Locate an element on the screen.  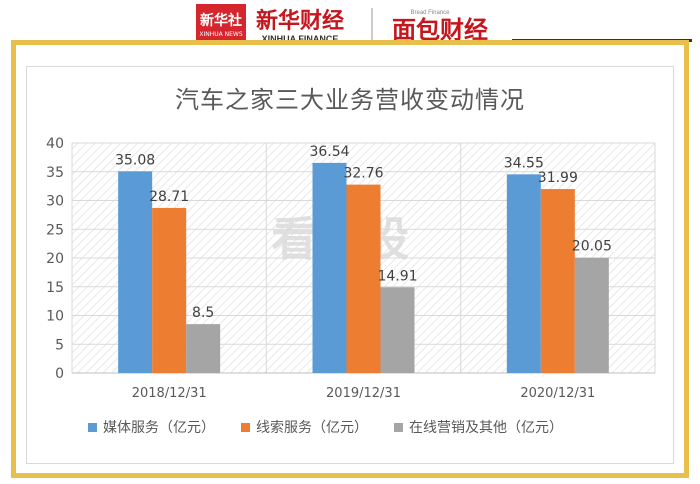
xinhua-badge is located at coordinates (221, 22).